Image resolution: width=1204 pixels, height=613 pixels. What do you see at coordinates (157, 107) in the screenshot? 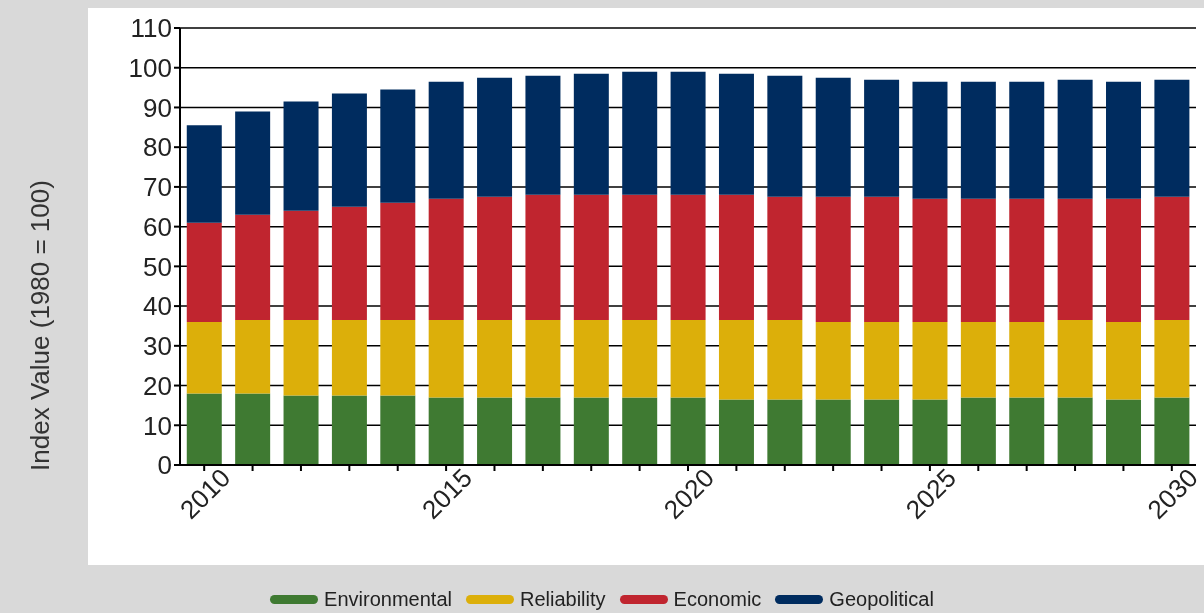
I see `y-tick-label: 90` at bounding box center [157, 107].